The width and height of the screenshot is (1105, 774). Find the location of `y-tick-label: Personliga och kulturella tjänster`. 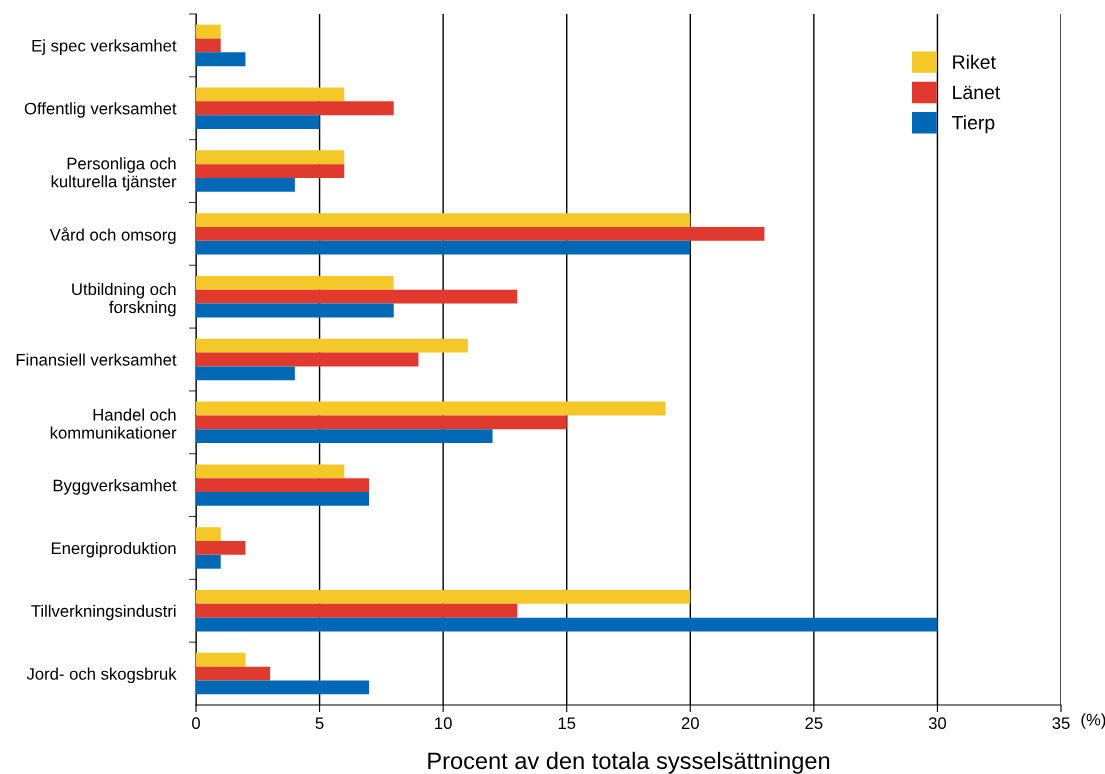

y-tick-label: Personliga och kulturella tjänster is located at coordinates (114, 174).